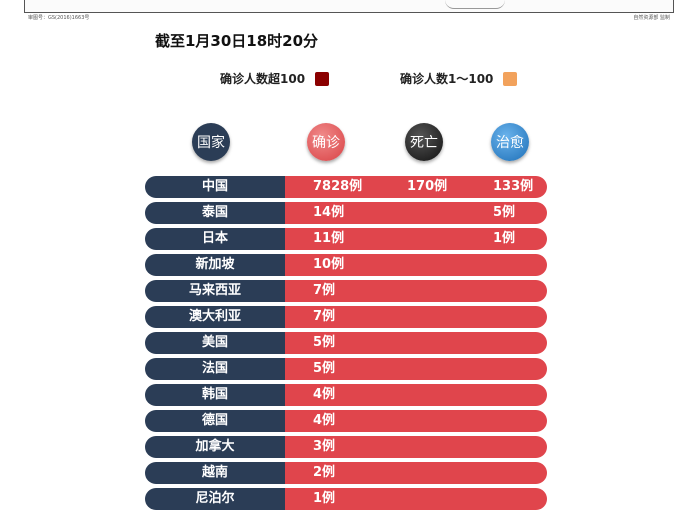 The height and width of the screenshot is (514, 700). Describe the element at coordinates (329, 264) in the screenshot. I see `confirmed-count: 10例` at that location.